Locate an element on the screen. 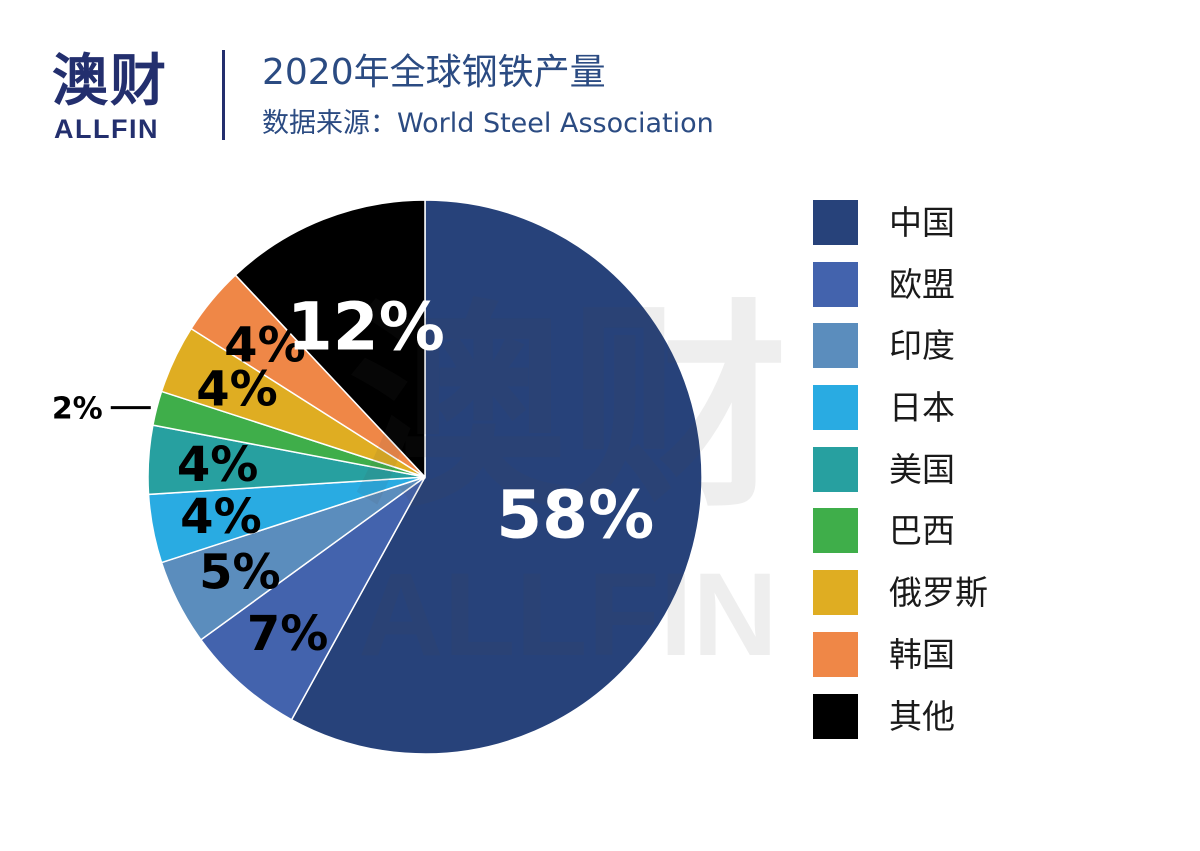  watermark-en: ALLFIN is located at coordinates (567, 615).